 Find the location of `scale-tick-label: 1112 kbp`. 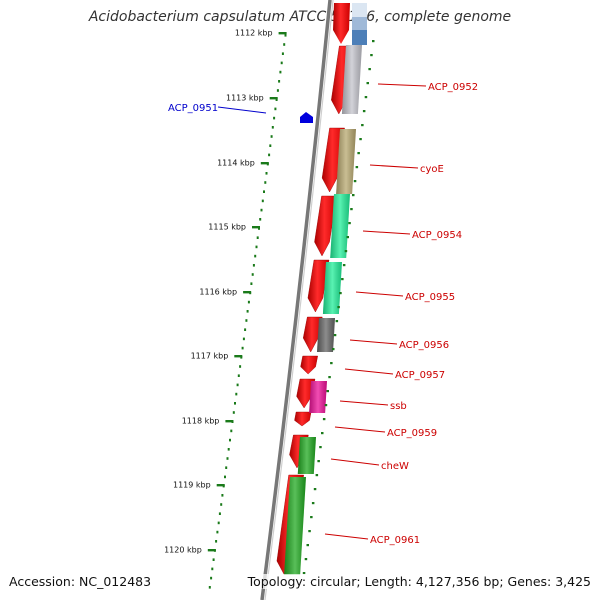

scale-tick-label: 1112 kbp is located at coordinates (254, 33).